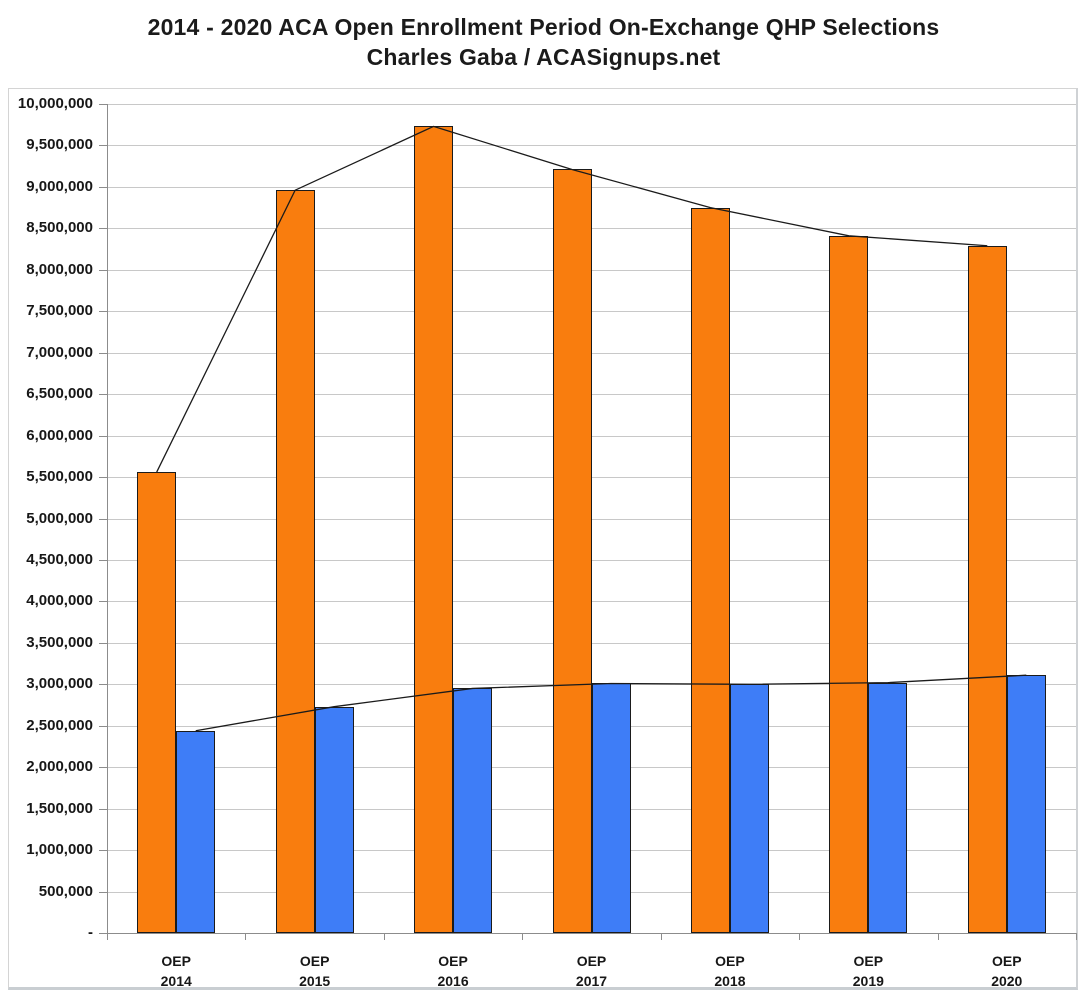  What do you see at coordinates (334, 819) in the screenshot?
I see `bar-blue-2015` at bounding box center [334, 819].